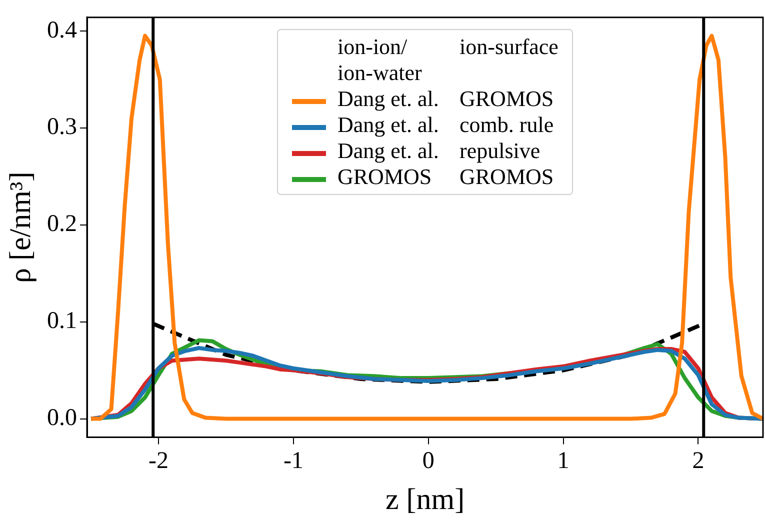  I want to click on text: ion-ion/ ion-water ion-surface, so click(448, 60).